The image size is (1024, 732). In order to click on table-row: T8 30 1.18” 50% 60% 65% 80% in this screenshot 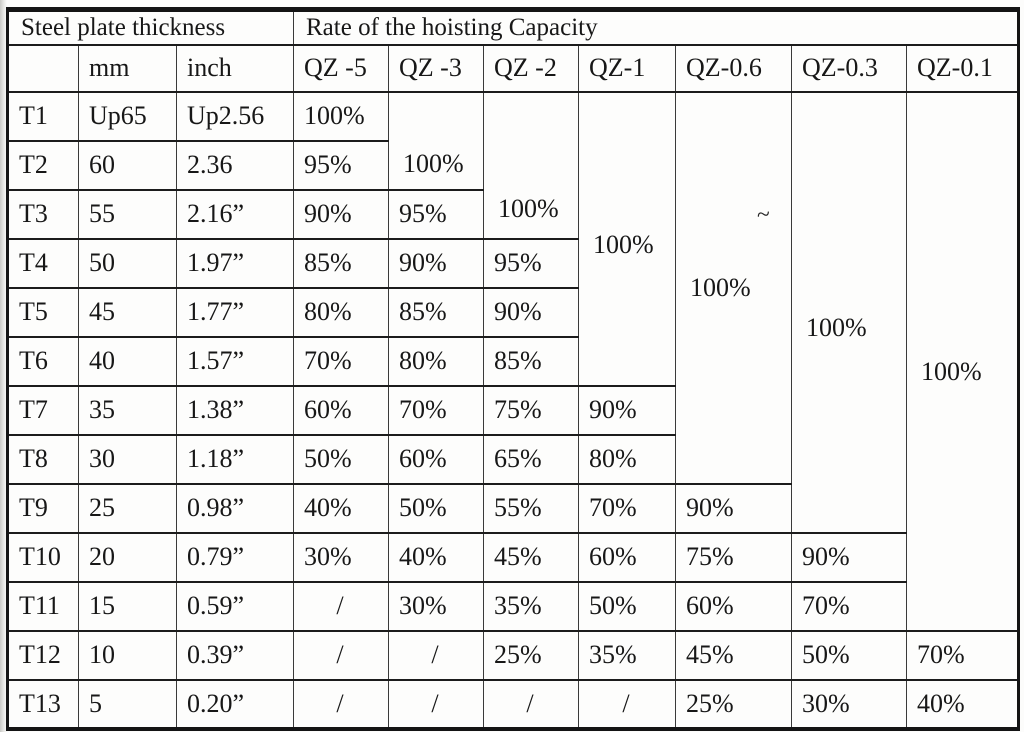, I will do `click(513, 459)`.